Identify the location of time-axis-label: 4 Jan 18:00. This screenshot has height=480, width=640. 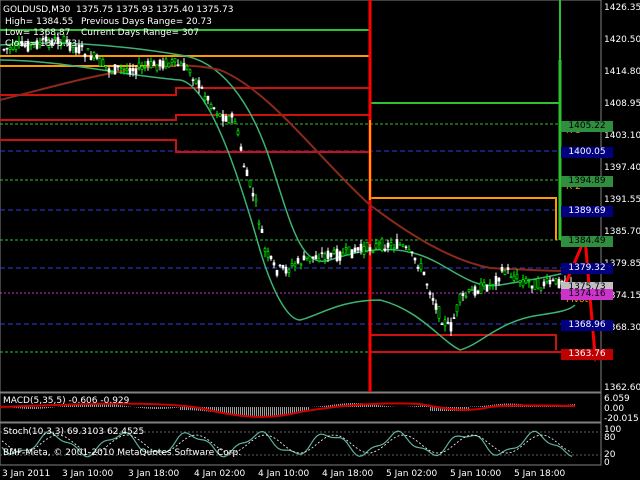
(348, 474).